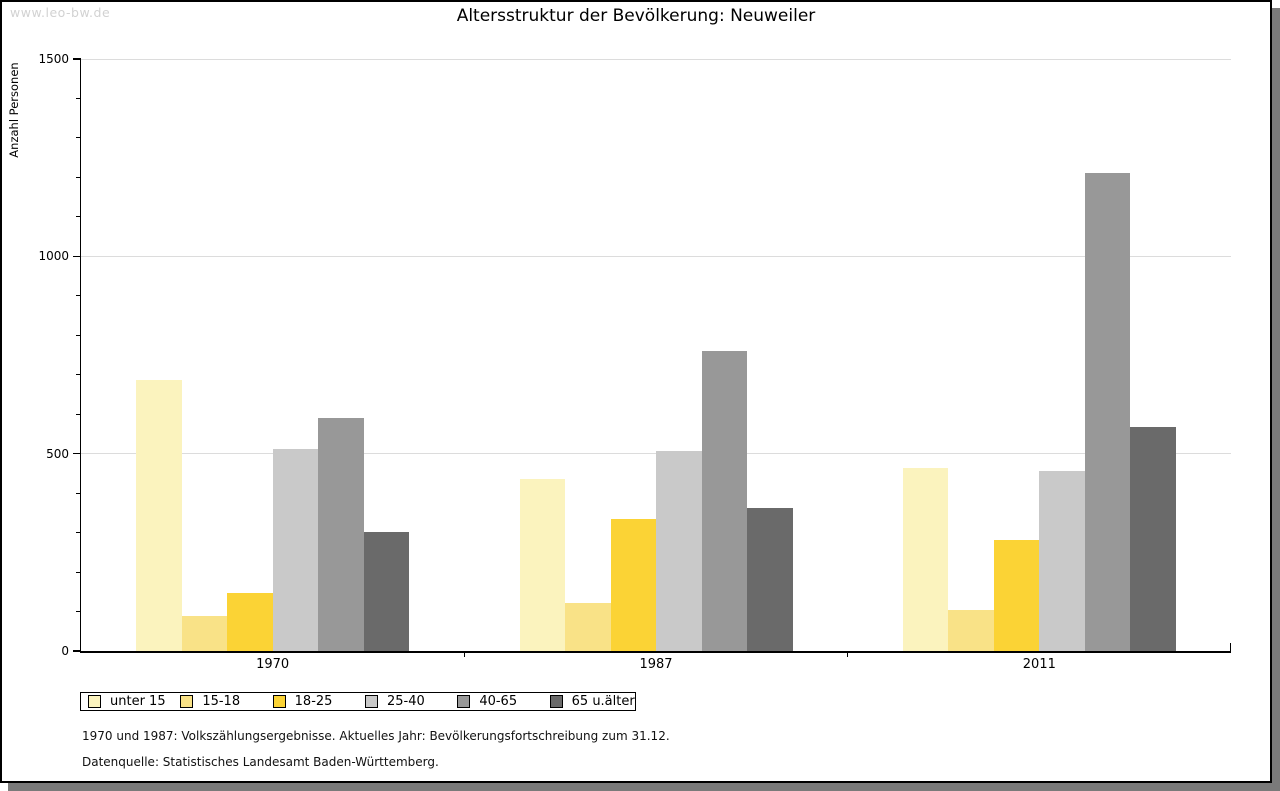 This screenshot has width=1280, height=791. Describe the element at coordinates (80, 356) in the screenshot. I see `y-axis-line` at that location.